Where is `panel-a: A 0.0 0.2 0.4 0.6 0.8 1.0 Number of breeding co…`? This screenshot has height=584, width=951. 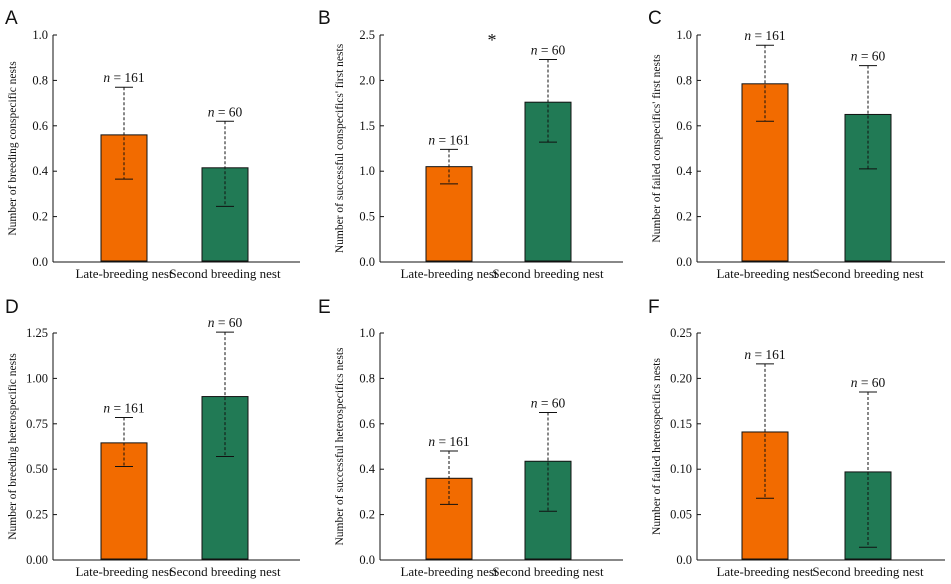 panel-a: A 0.0 0.2 0.4 0.6 0.8 1.0 Number of breeding co… is located at coordinates (152, 144).